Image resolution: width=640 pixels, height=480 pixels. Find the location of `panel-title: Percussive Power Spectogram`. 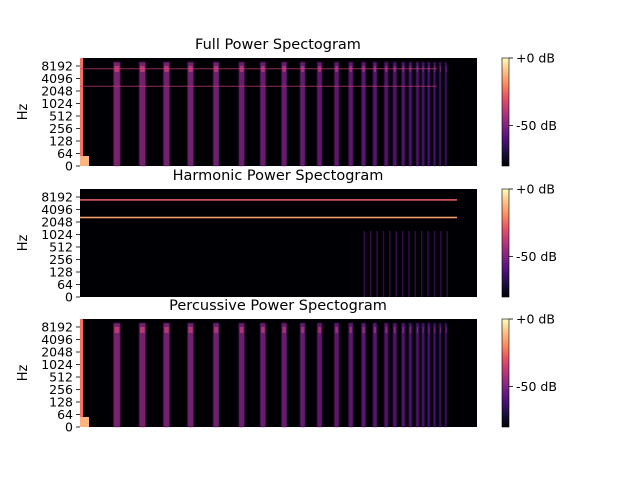

panel-title: Percussive Power Spectogram is located at coordinates (278, 306).